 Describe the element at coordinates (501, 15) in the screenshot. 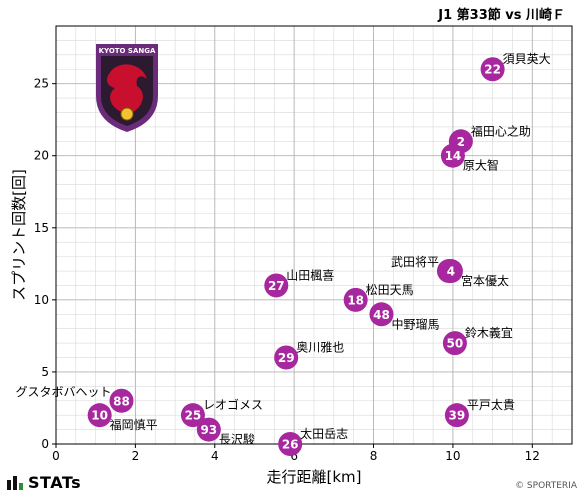

I see `chart-header-title: J1 第33節 vs 川崎Ｆ` at that location.